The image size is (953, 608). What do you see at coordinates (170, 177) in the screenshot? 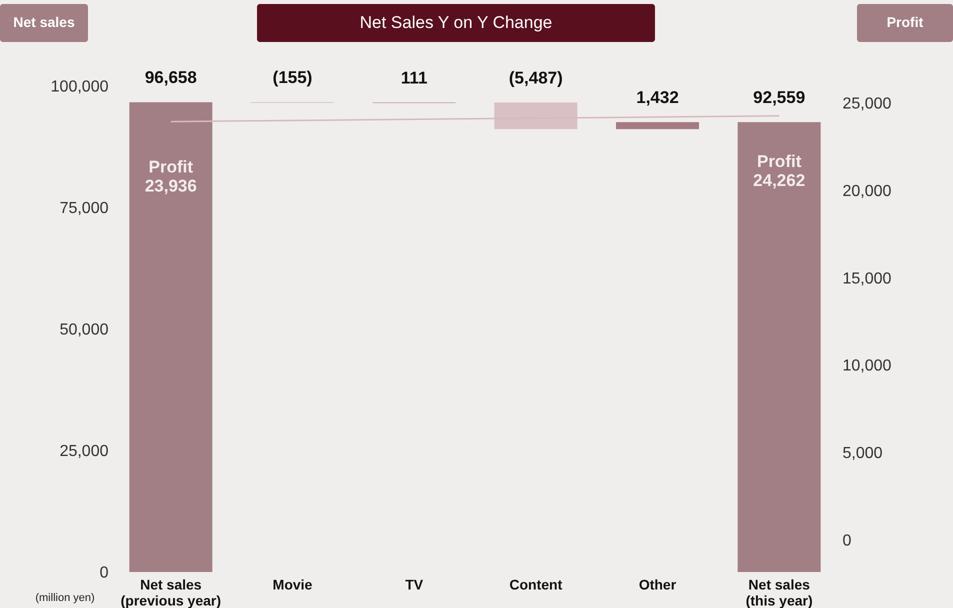
I see `data-label: Profit 23,936` at bounding box center [170, 177].